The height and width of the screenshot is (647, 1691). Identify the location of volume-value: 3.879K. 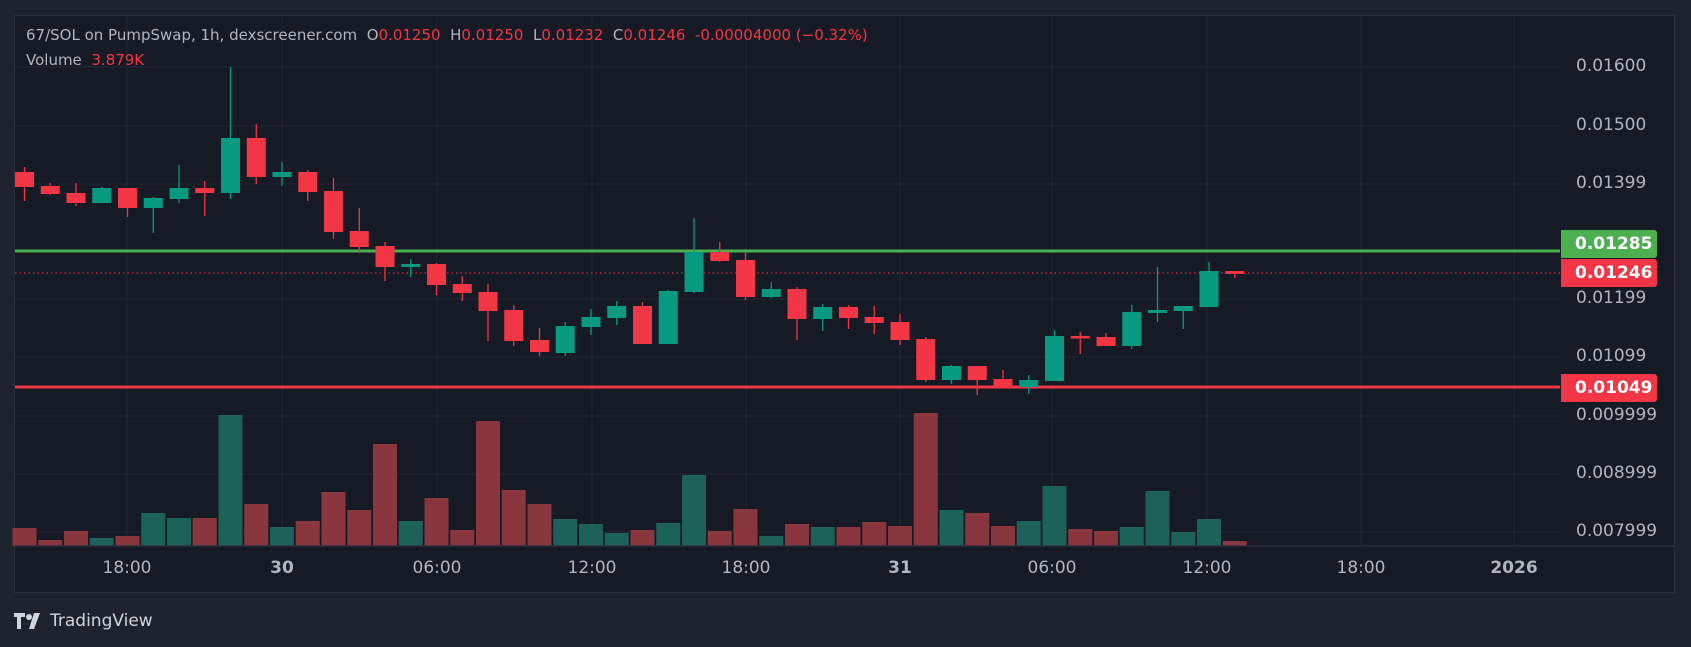
(118, 60).